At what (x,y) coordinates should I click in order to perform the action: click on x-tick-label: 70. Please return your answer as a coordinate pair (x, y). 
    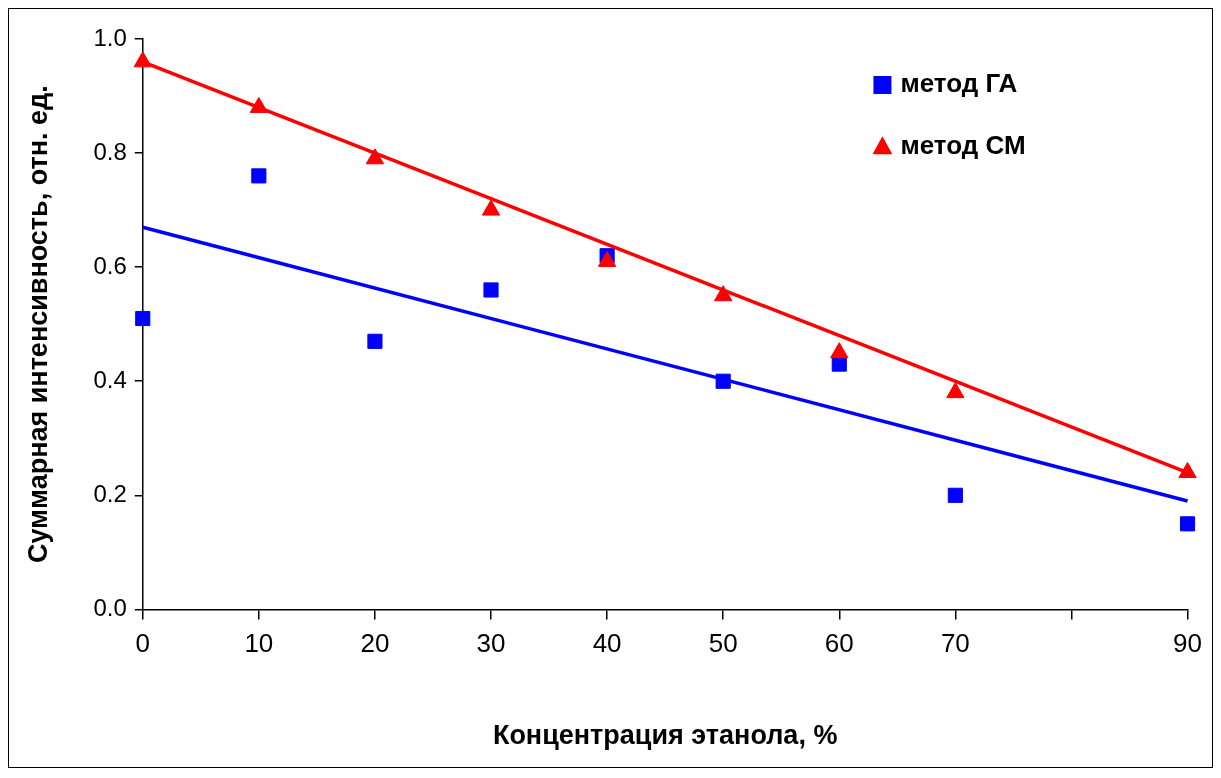
    Looking at the image, I should click on (955, 643).